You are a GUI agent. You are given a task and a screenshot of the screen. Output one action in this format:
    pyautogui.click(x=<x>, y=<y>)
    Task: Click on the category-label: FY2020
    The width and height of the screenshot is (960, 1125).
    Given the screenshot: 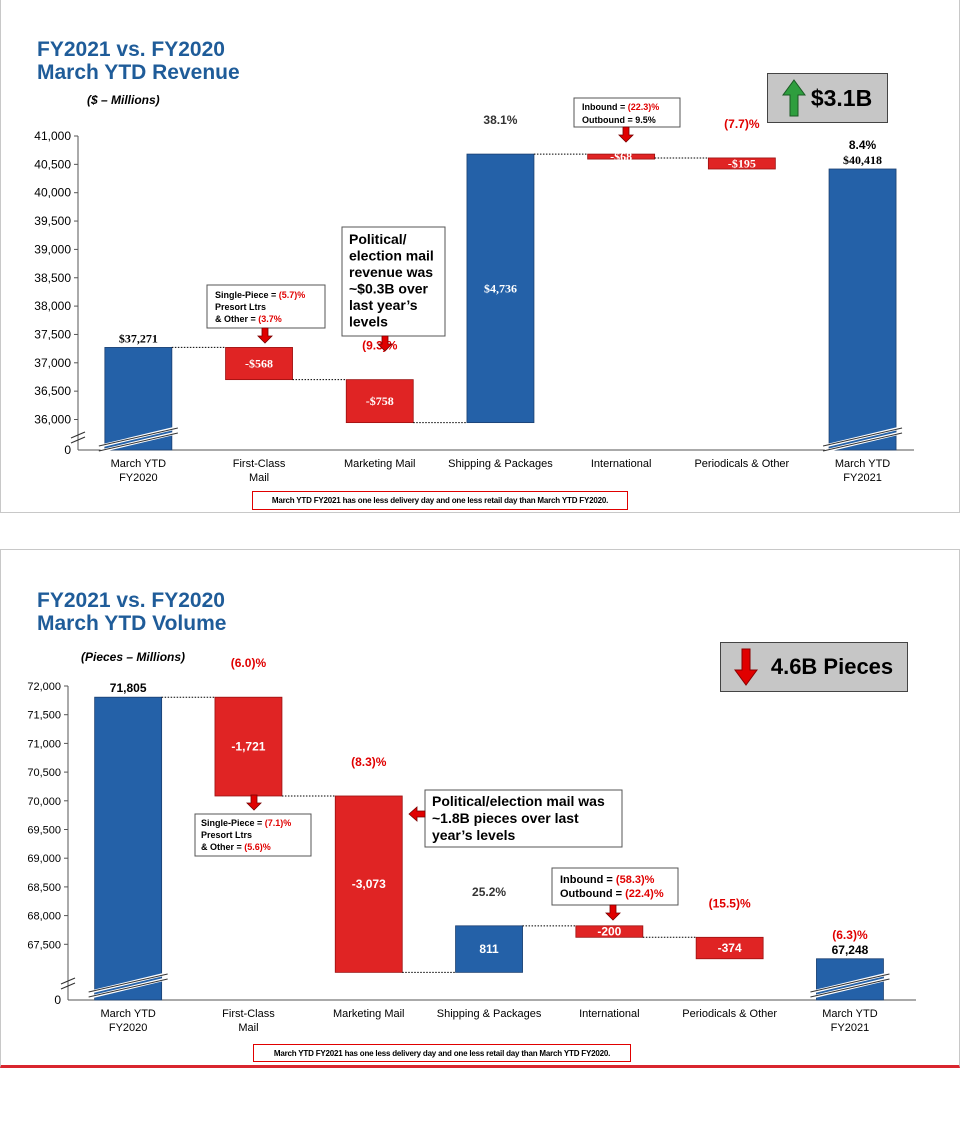 What is the action you would take?
    pyautogui.click(x=138, y=478)
    